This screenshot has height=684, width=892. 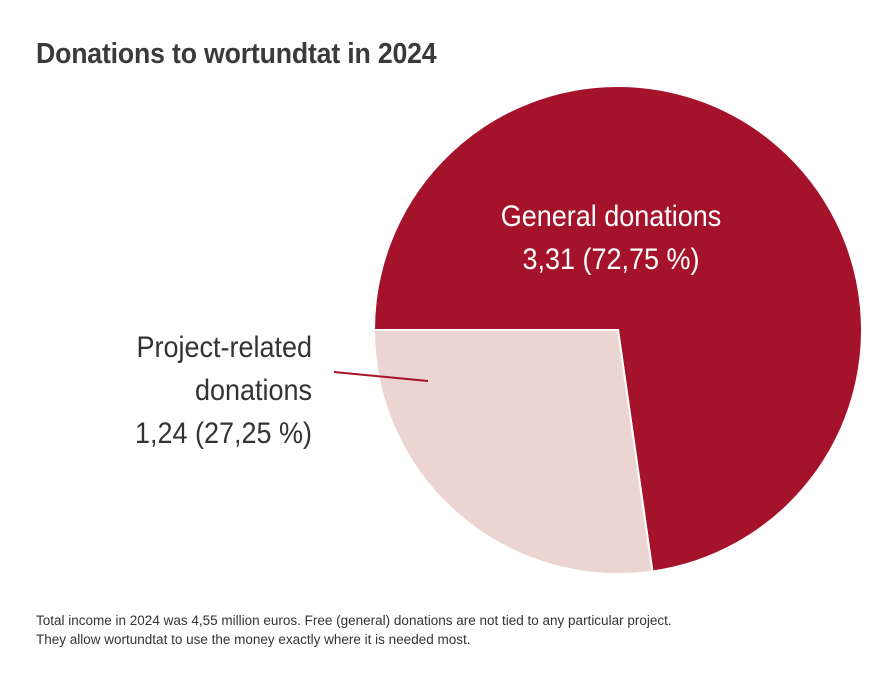 What do you see at coordinates (236, 54) in the screenshot?
I see `chart-title: Donations to wortundtat in 2024` at bounding box center [236, 54].